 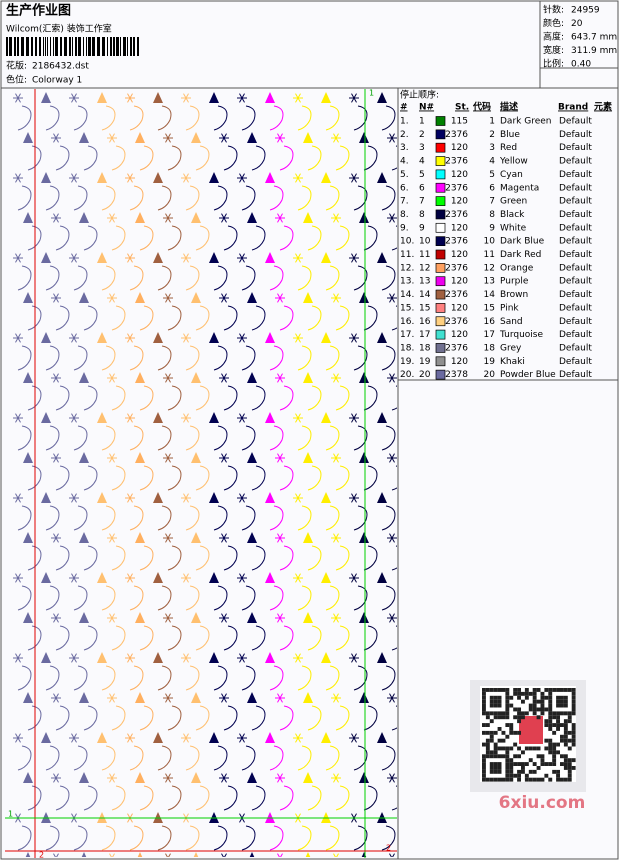 I want to click on column-header: St., so click(x=462, y=108).